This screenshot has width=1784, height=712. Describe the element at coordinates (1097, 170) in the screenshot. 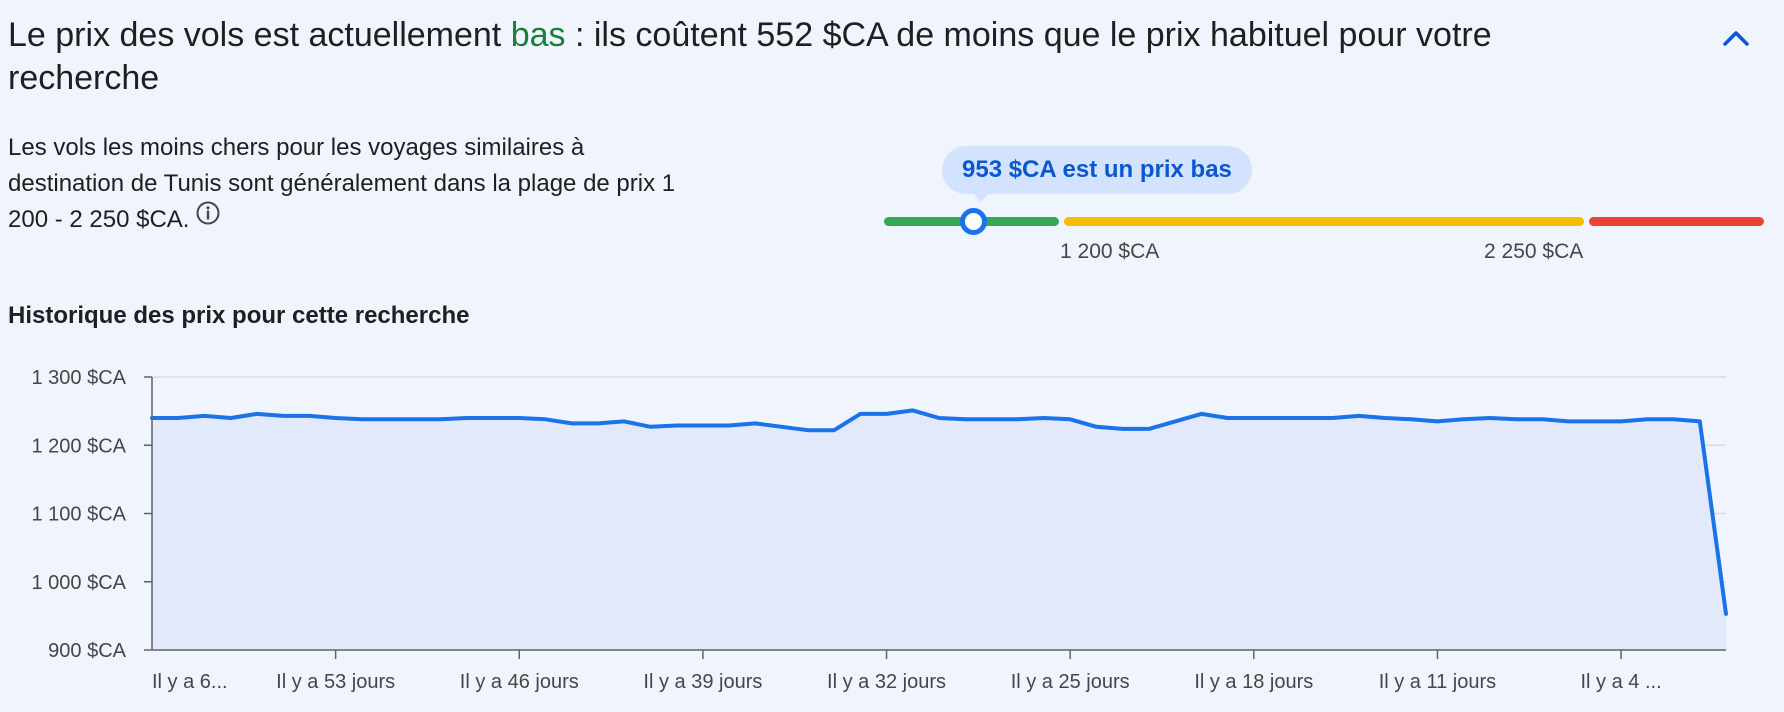

I see `current-price-bubble: 953 $CA est un prix bas` at that location.